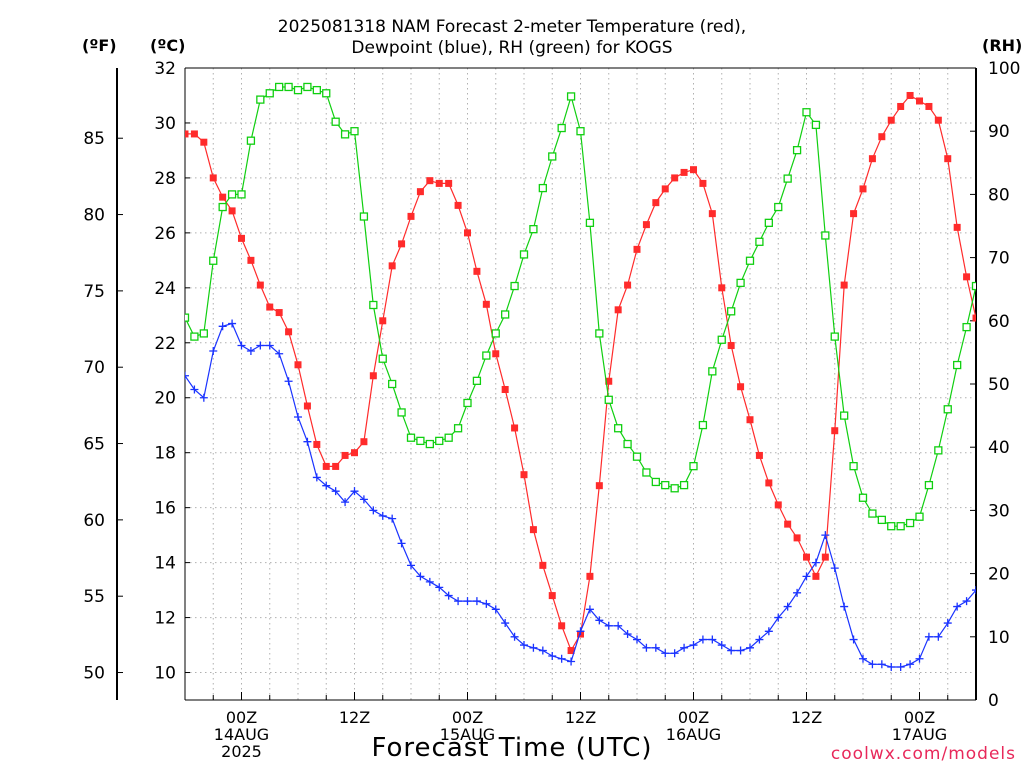 The image size is (1024, 768). I want to click on celsius-unit-label: (ºC), so click(168, 45).